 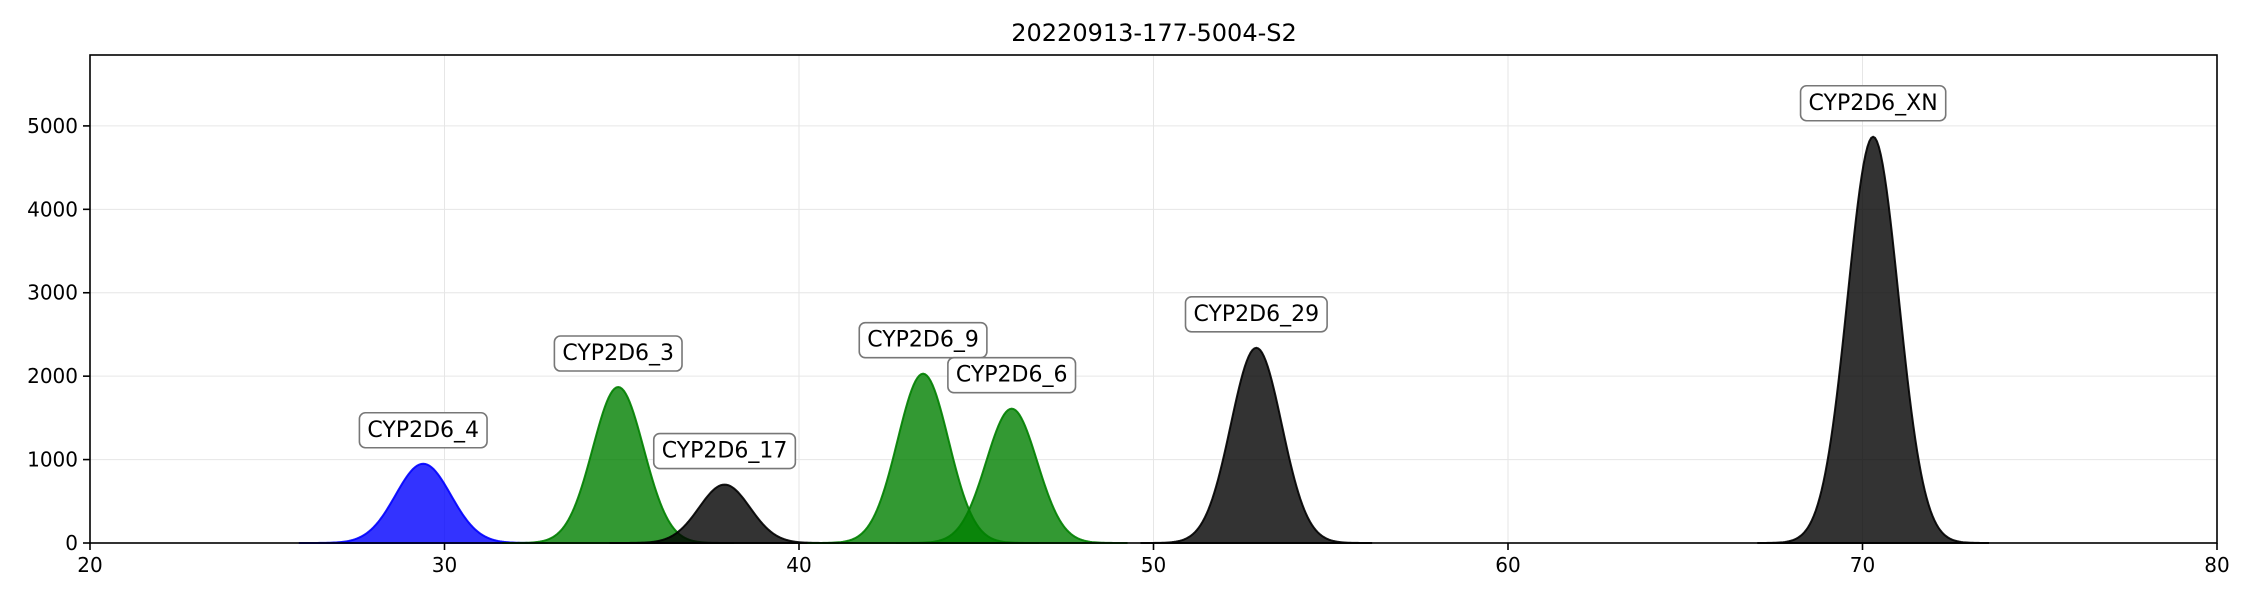 What do you see at coordinates (1862, 565) in the screenshot?
I see `x-tick-label: 70` at bounding box center [1862, 565].